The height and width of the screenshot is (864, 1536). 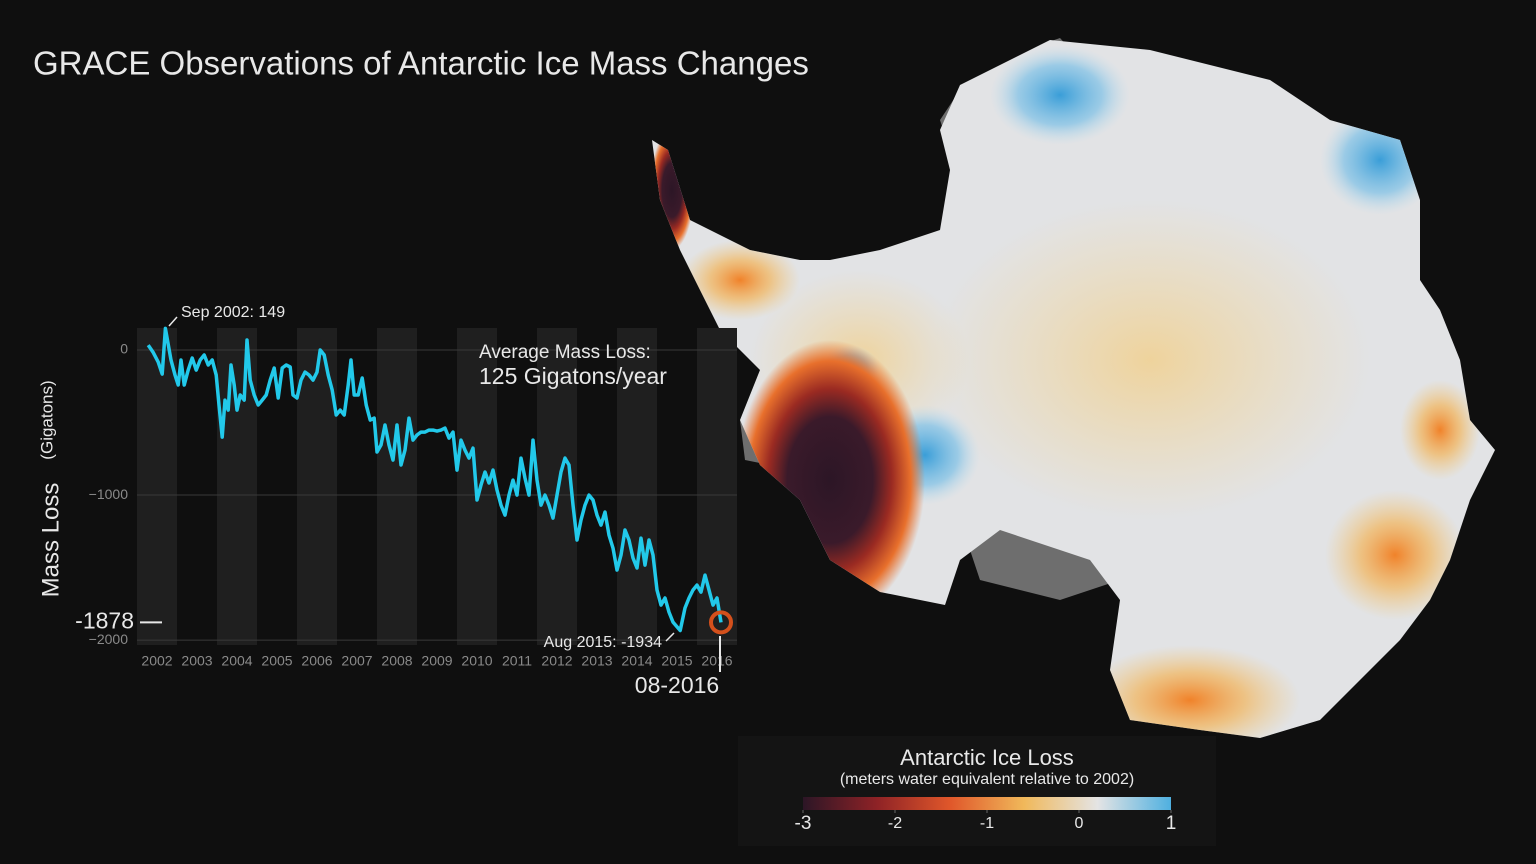 I want to click on y-tick-label: −2000, so click(x=109, y=639).